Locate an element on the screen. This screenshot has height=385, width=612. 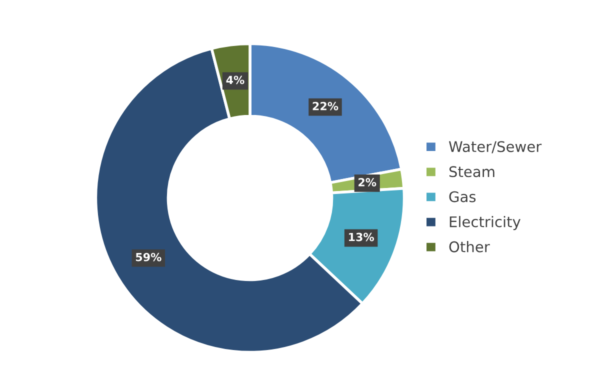
legend-label: Water/Sewer is located at coordinates (495, 147).